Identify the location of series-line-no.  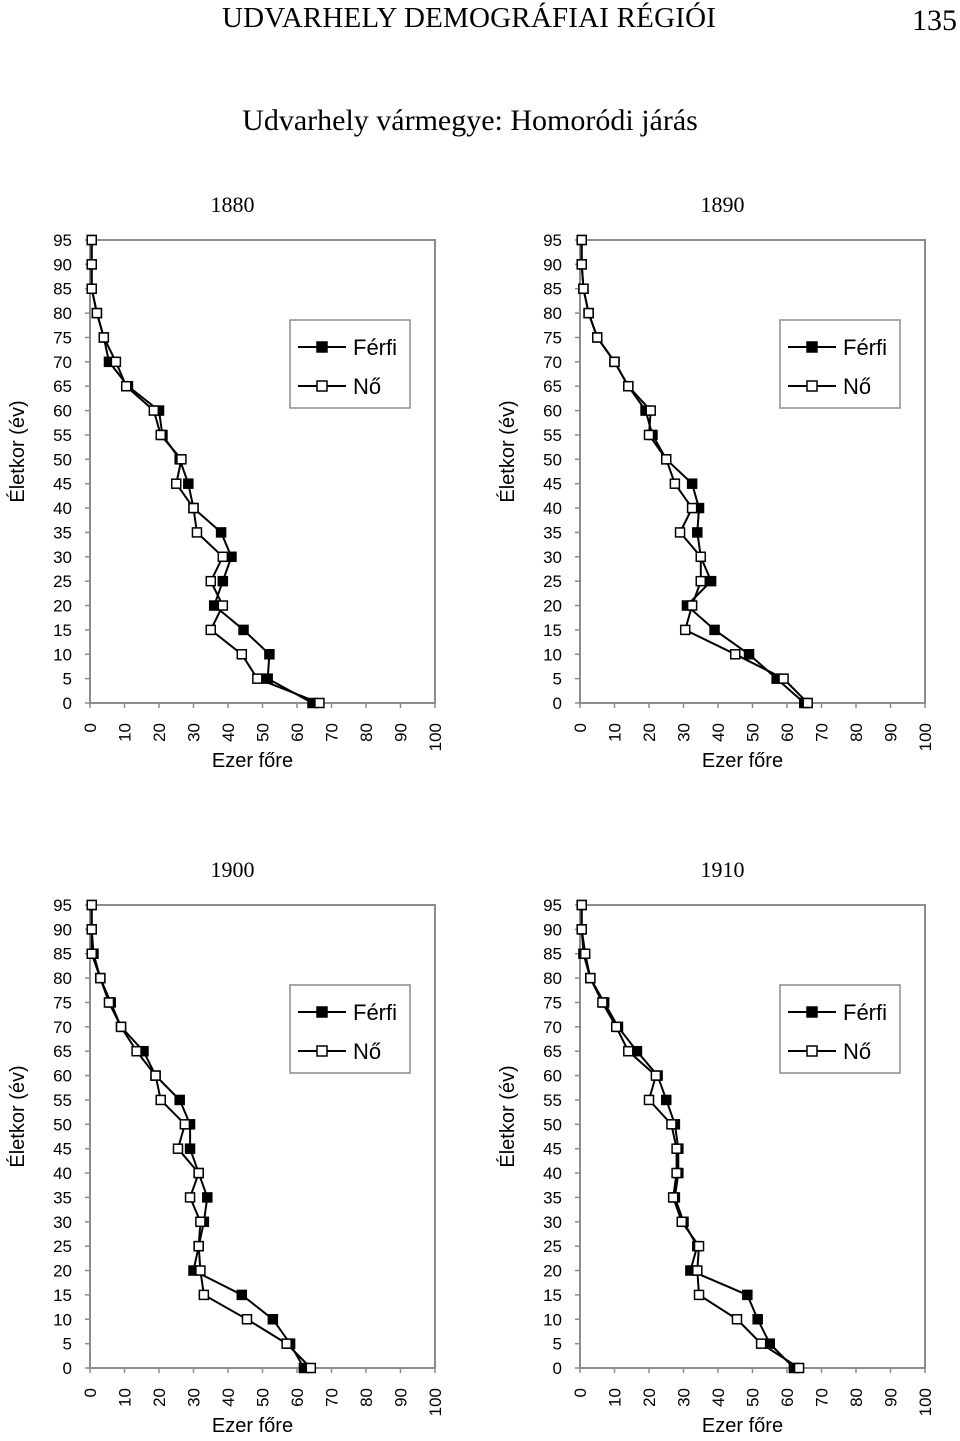
(690, 1137).